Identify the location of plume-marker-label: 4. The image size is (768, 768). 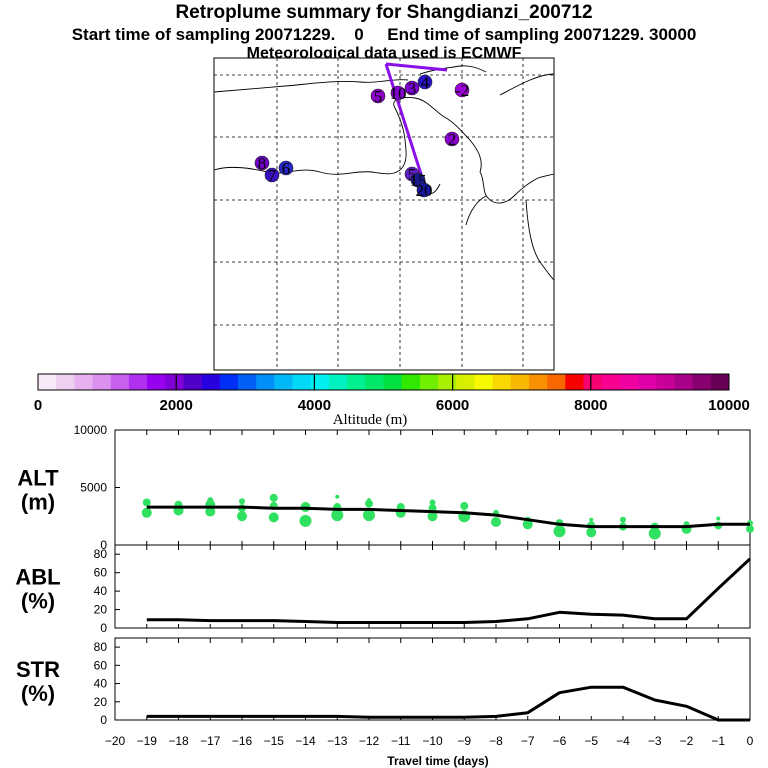
(425, 82).